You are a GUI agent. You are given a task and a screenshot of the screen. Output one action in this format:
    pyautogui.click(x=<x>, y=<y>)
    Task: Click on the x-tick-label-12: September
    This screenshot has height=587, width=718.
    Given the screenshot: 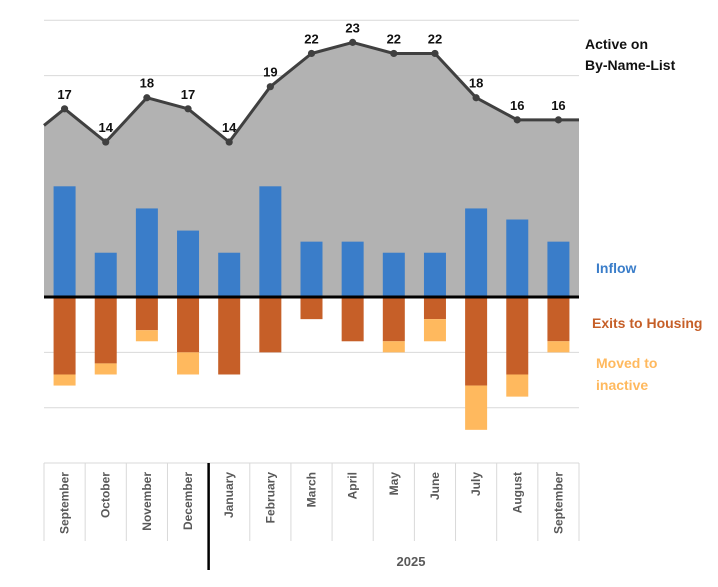 What is the action you would take?
    pyautogui.click(x=558, y=503)
    